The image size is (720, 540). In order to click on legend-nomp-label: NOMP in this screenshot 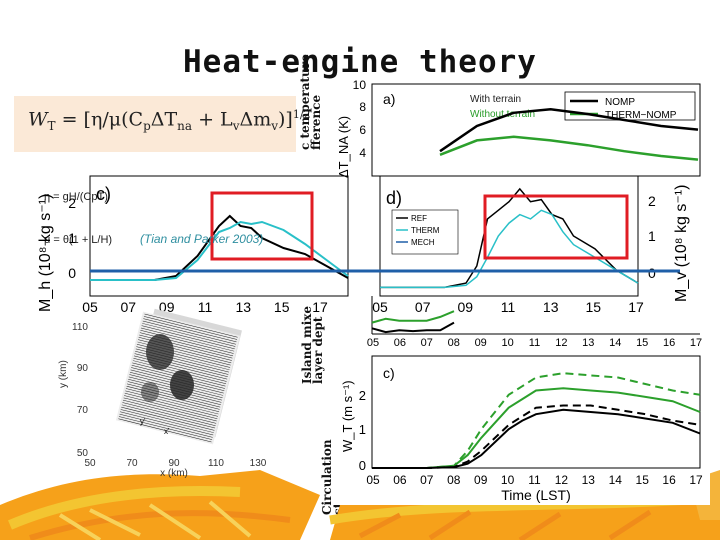, I will do `click(620, 102)`.